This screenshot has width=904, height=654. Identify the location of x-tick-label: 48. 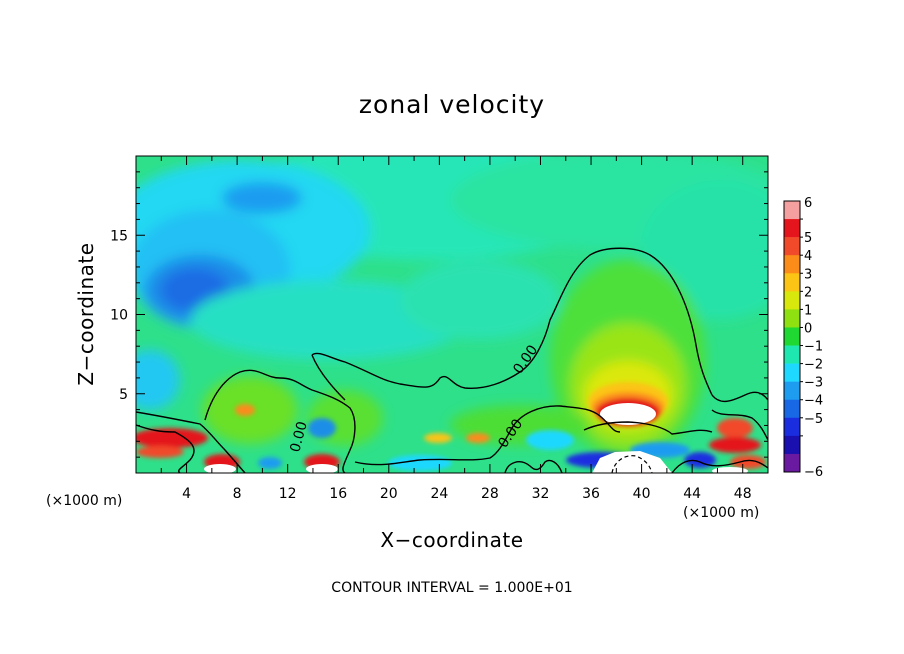
(743, 494).